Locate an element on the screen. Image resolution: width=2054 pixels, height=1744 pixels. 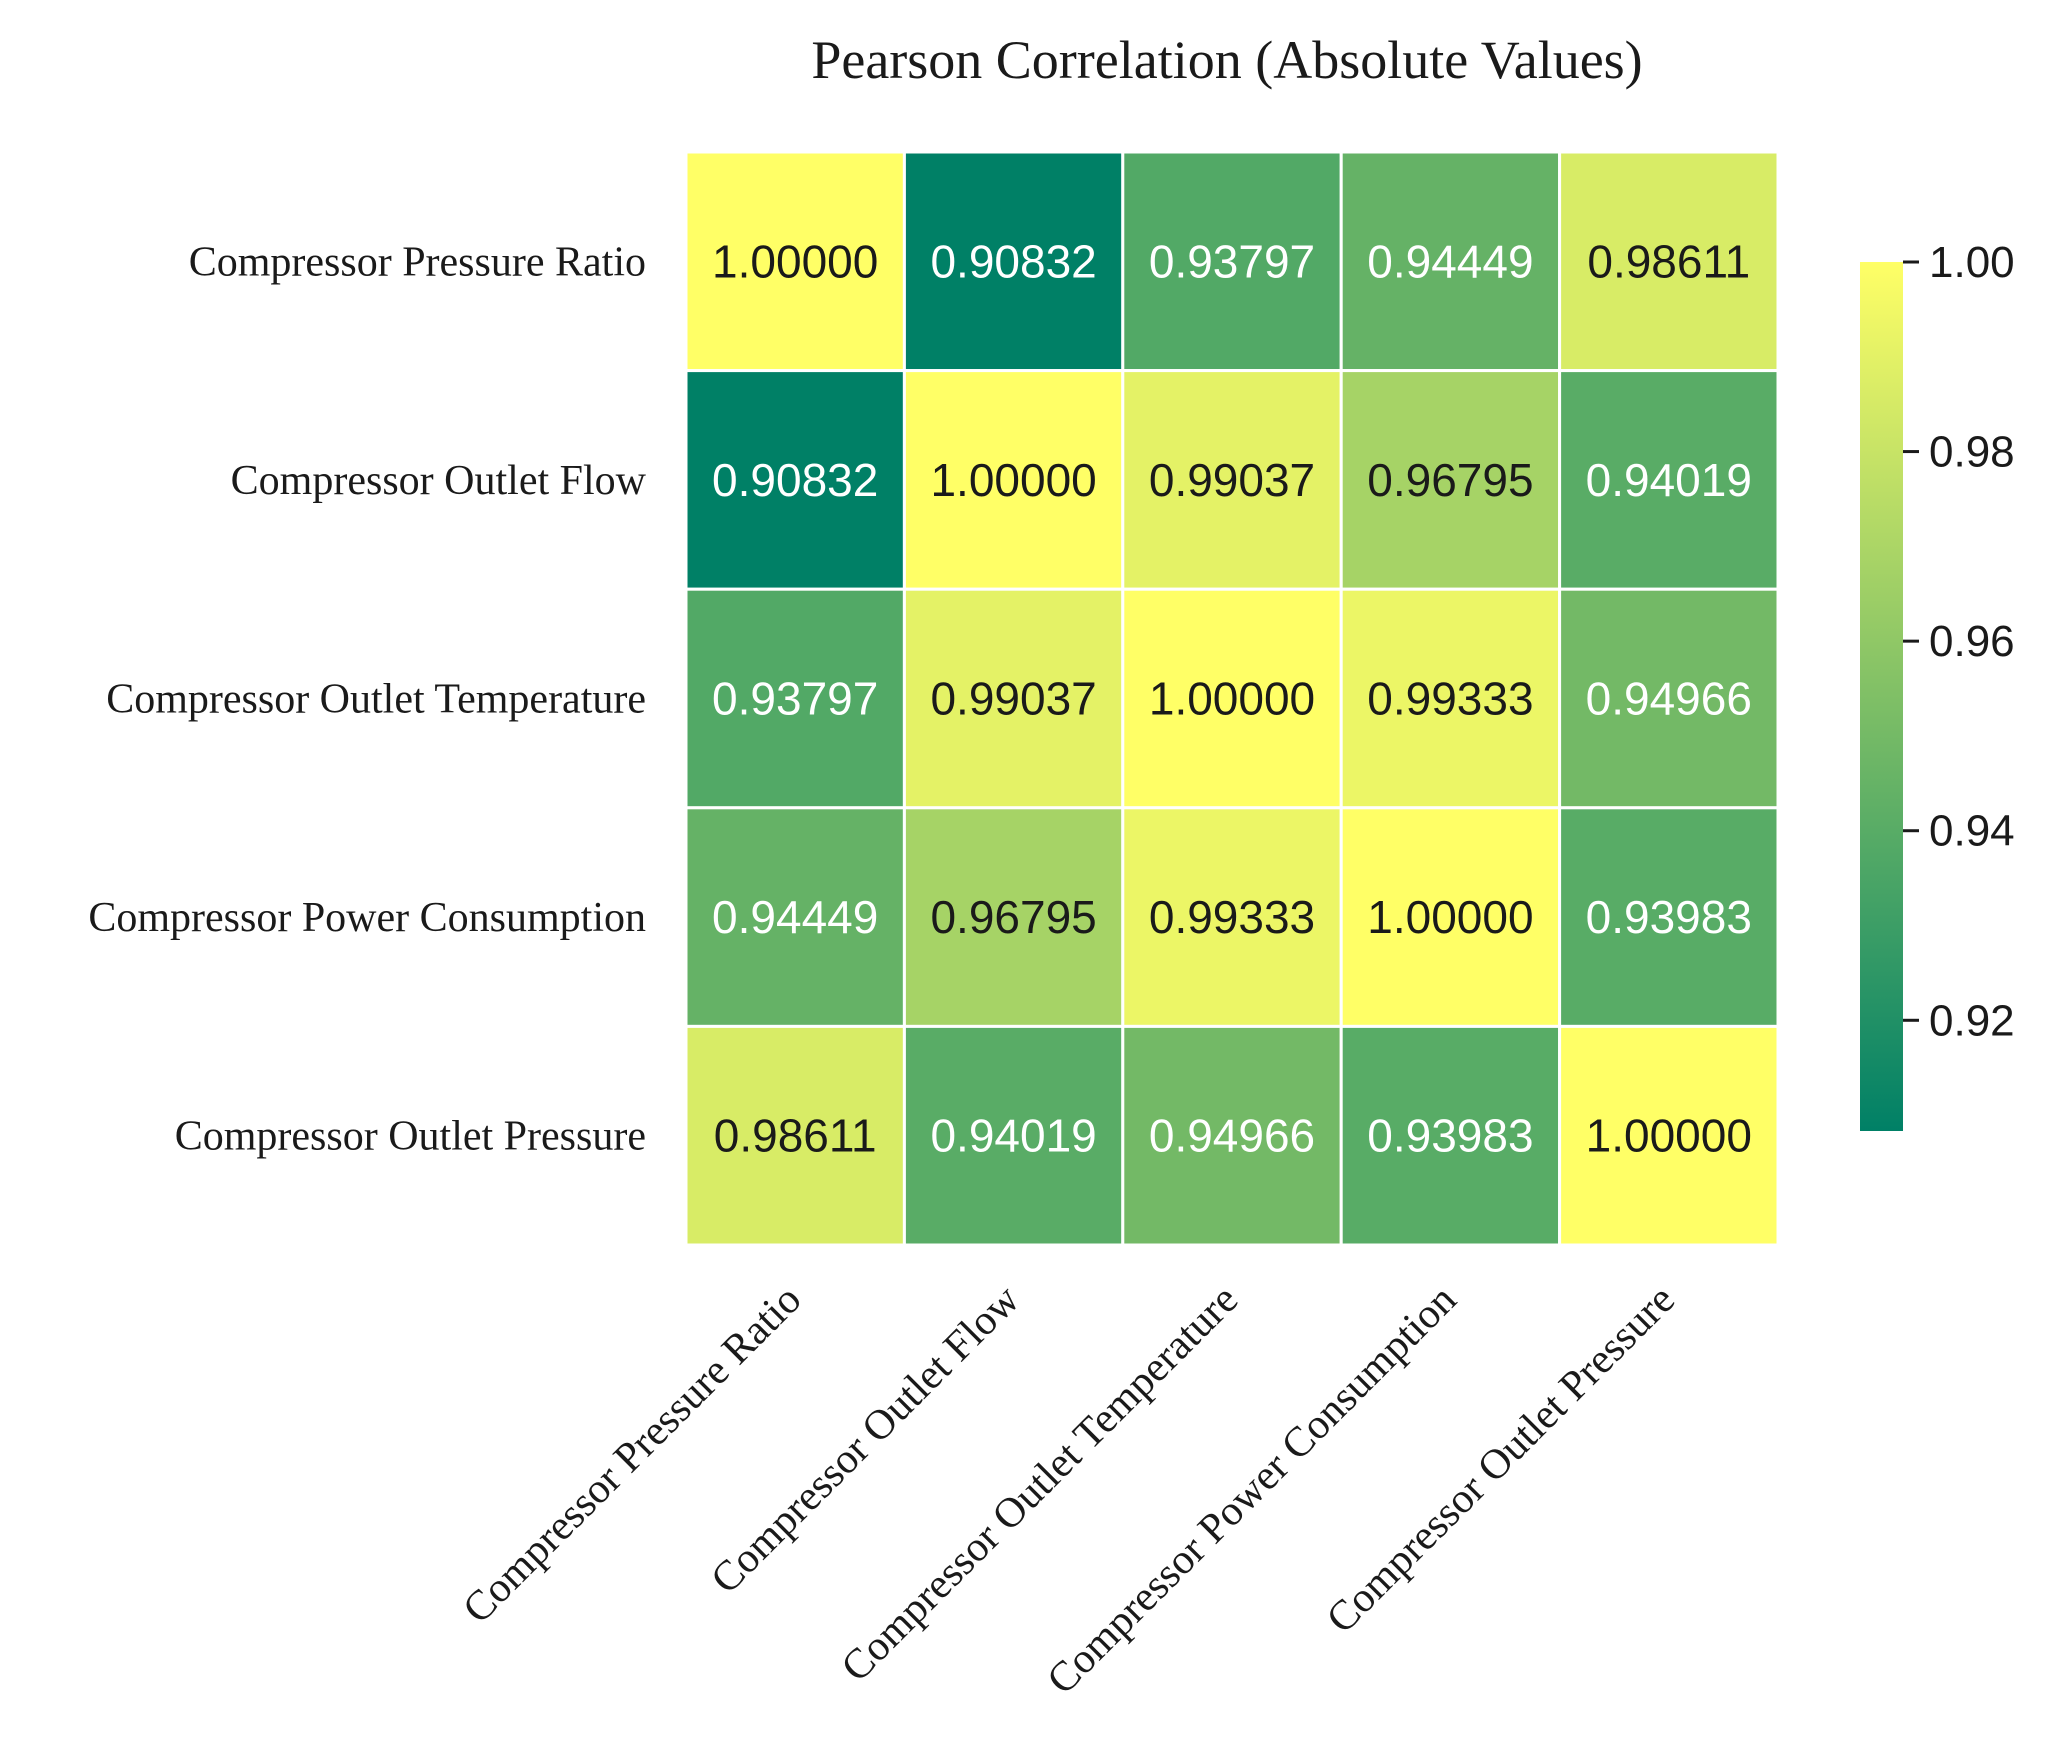
heatmap-cell-r1-c0 is located at coordinates (795, 480).